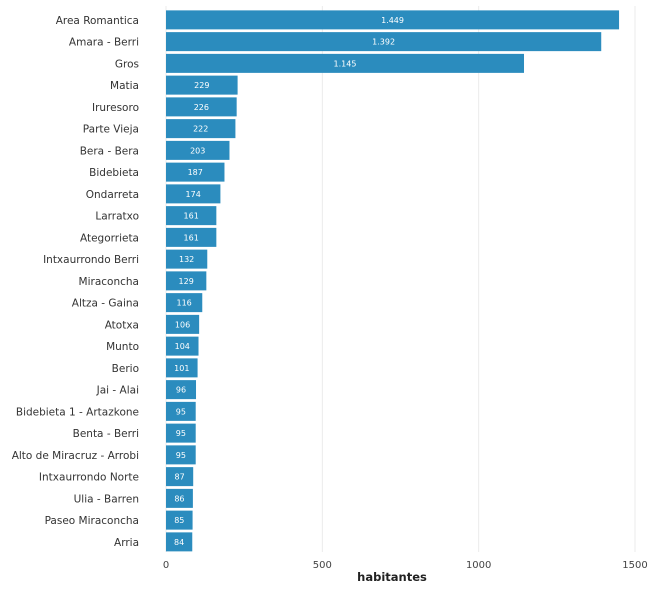 Image resolution: width=650 pixels, height=589 pixels. I want to click on bar-value-label: 1.392, so click(383, 42).